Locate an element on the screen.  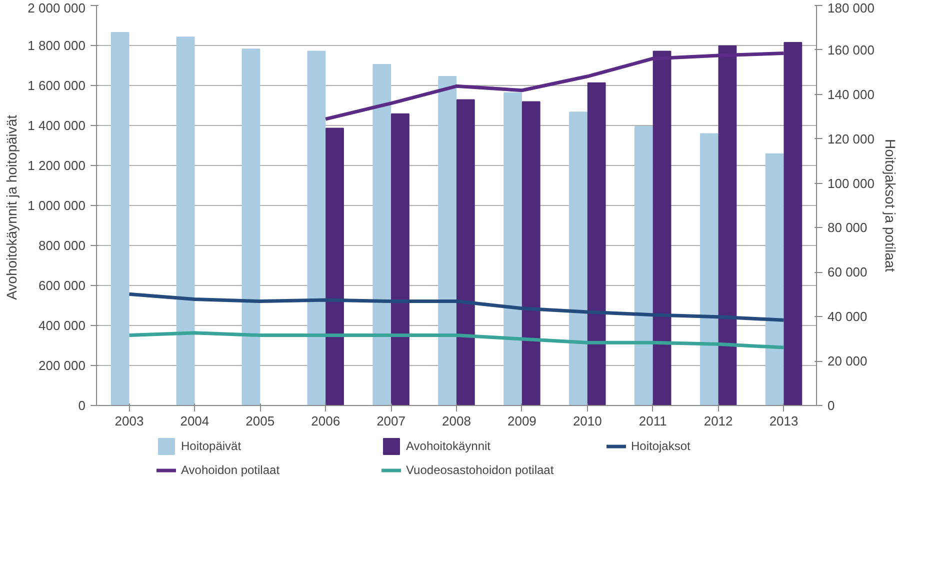
y2-tick-label: 20 000 is located at coordinates (848, 361).